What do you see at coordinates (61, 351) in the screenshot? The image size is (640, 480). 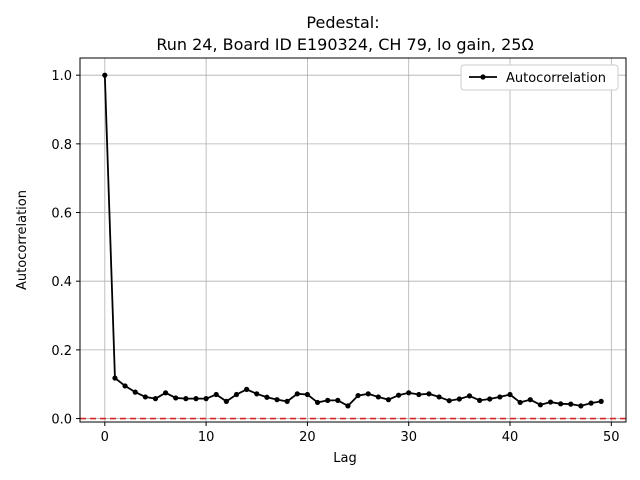 I see `y-tick-label: 0.2` at bounding box center [61, 351].